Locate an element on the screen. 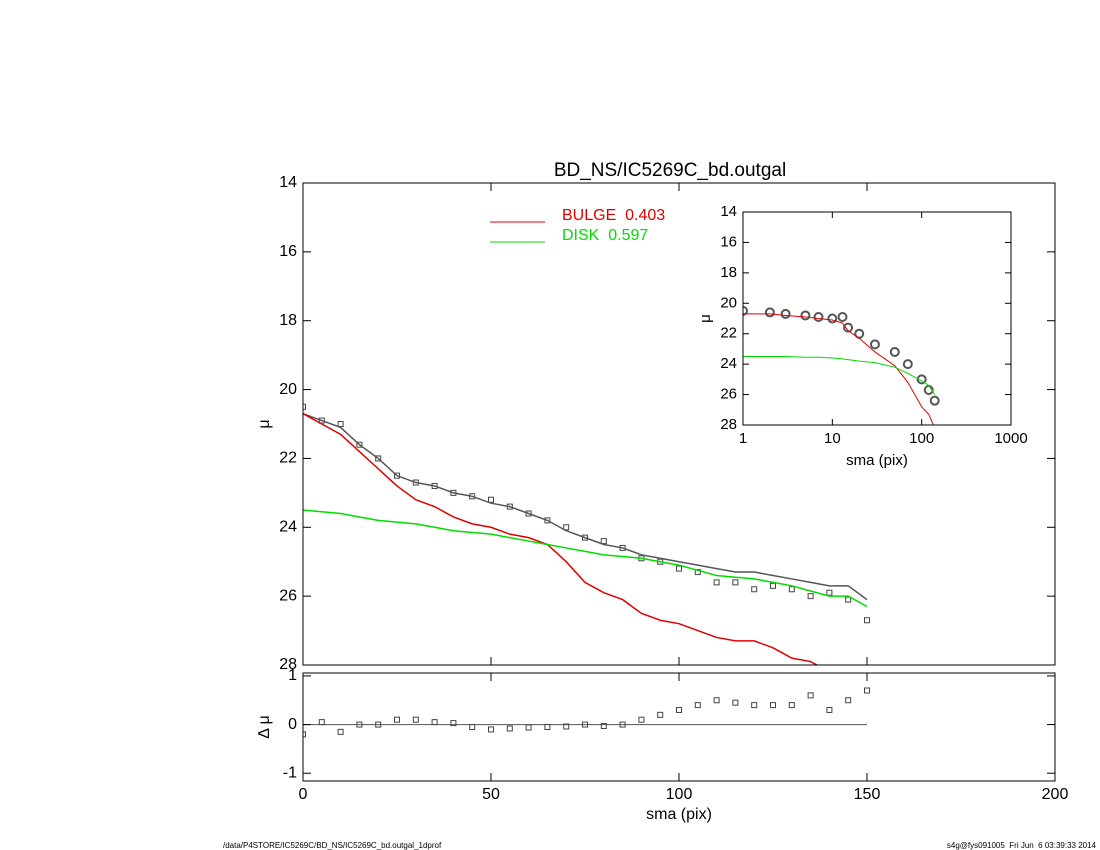 The height and width of the screenshot is (850, 1100). legend-label: DISK 0.597 is located at coordinates (605, 235).